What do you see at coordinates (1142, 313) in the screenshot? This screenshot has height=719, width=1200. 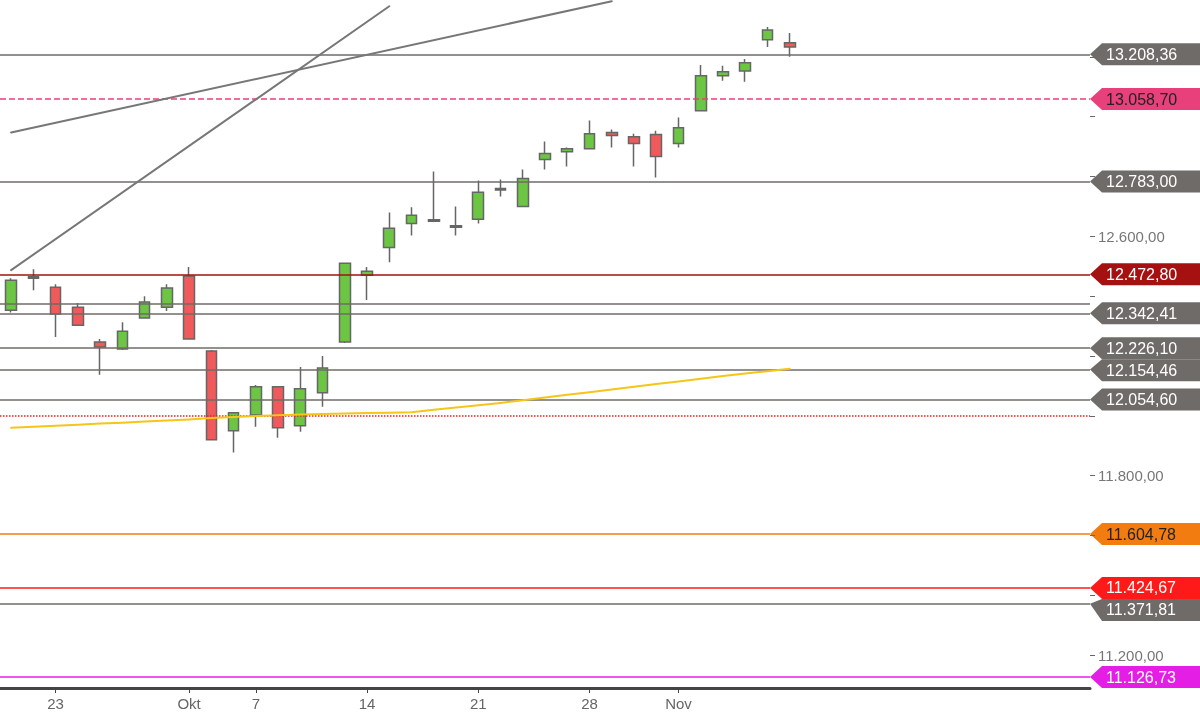 I see `ref-line-label: 12.342,41` at bounding box center [1142, 313].